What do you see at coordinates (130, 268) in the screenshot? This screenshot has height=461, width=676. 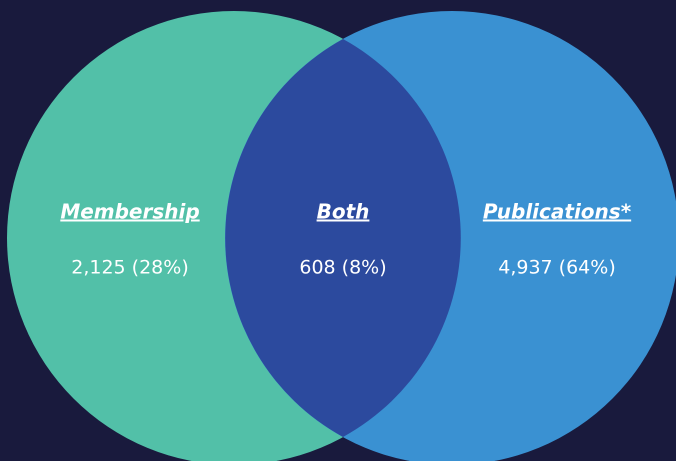 I see `set-value: 2,125 (28%)` at bounding box center [130, 268].